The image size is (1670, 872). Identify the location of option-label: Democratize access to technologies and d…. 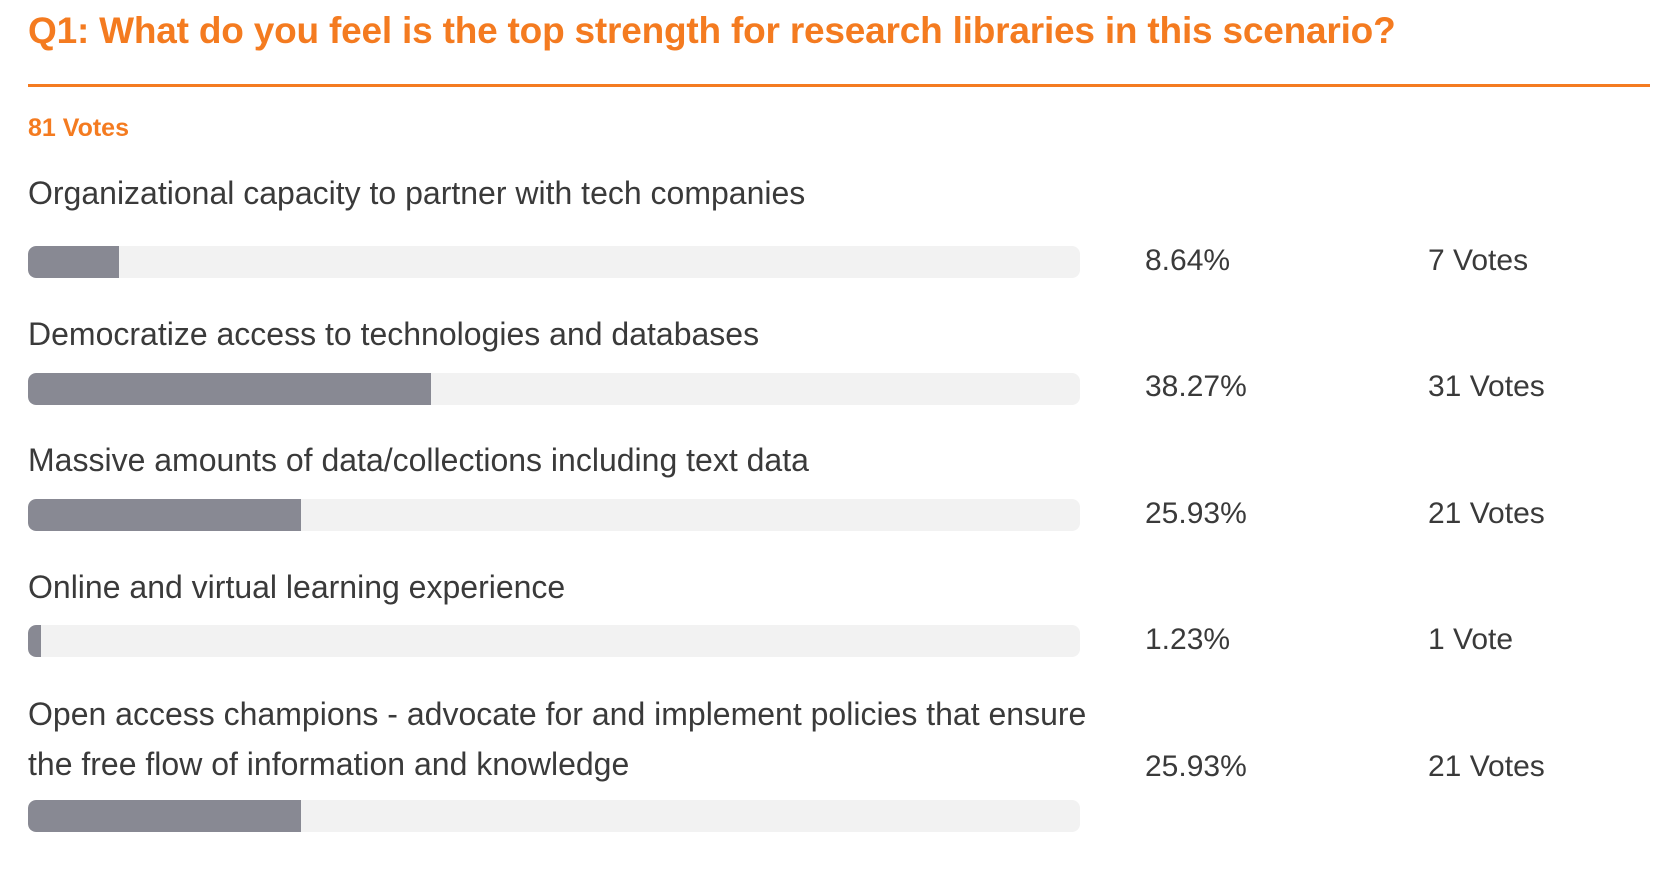
(394, 334).